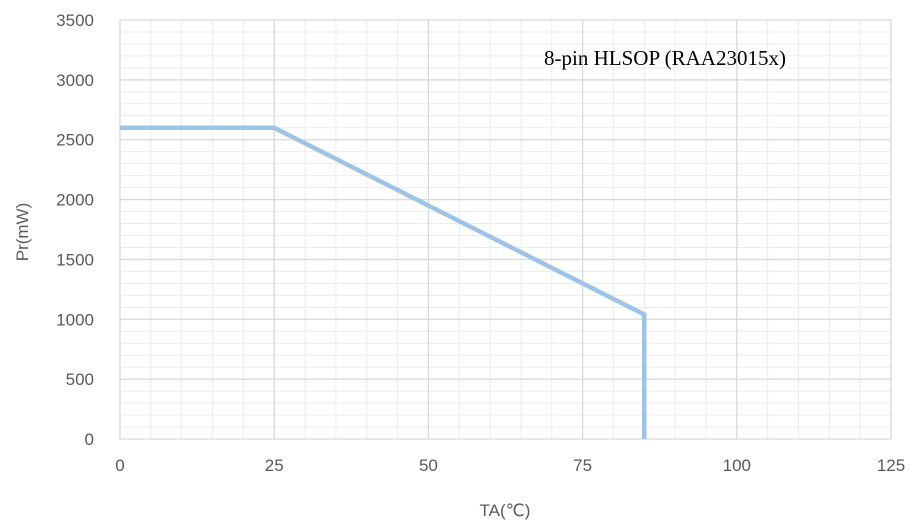 This screenshot has width=910, height=526. Describe the element at coordinates (510, 465) in the screenshot. I see `x-tick-labels: 0 25 50 75 100 125` at that location.